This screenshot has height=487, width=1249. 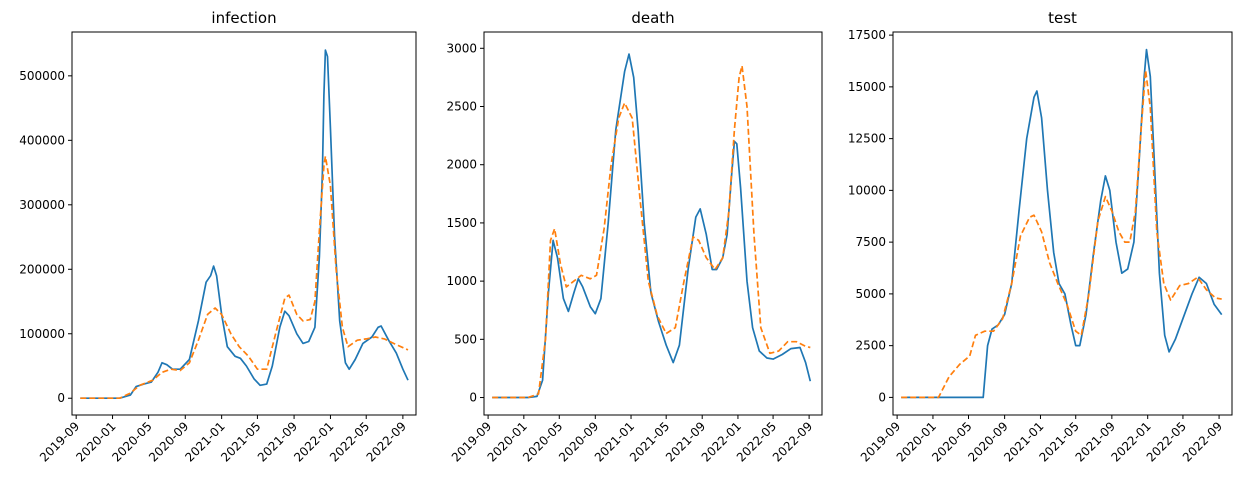 I want to click on y-tick-label: 10000, so click(x=867, y=190).